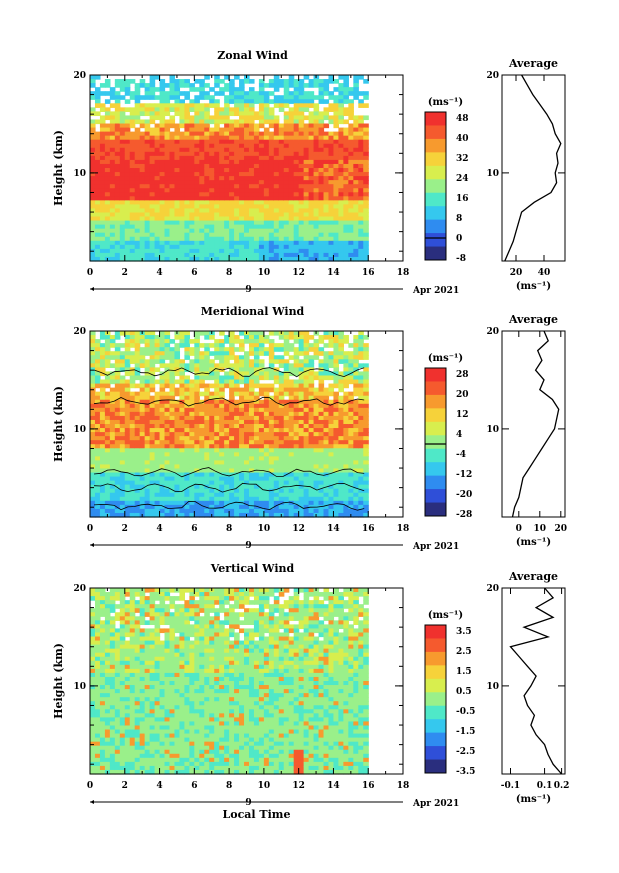  What do you see at coordinates (194, 529) in the screenshot?
I see `x-tick-label: 6` at bounding box center [194, 529].